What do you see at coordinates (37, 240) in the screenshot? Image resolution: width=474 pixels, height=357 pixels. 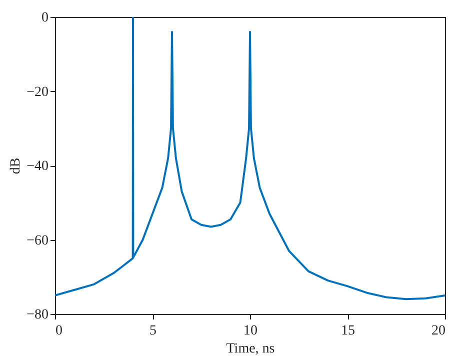 I see `y-tick-label: −60` at bounding box center [37, 240].